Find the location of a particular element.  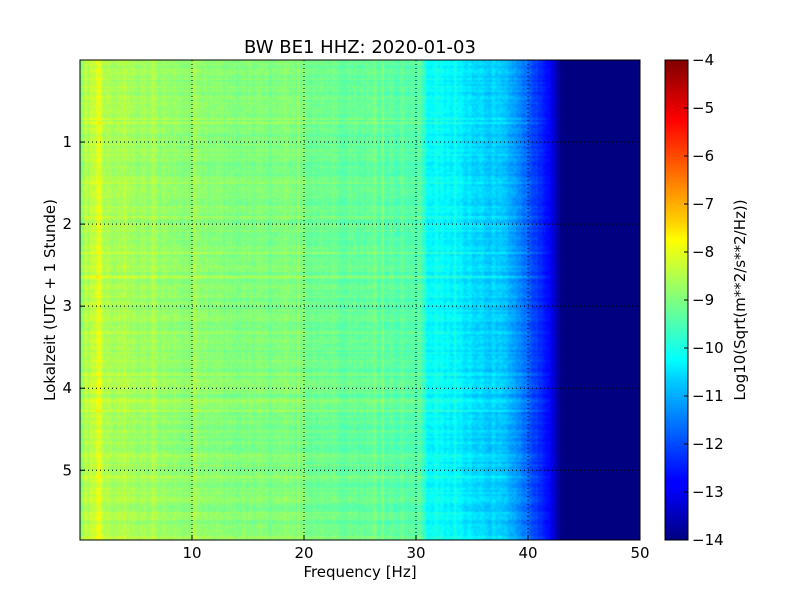

colorbar-tick-label: −8 is located at coordinates (703, 252).